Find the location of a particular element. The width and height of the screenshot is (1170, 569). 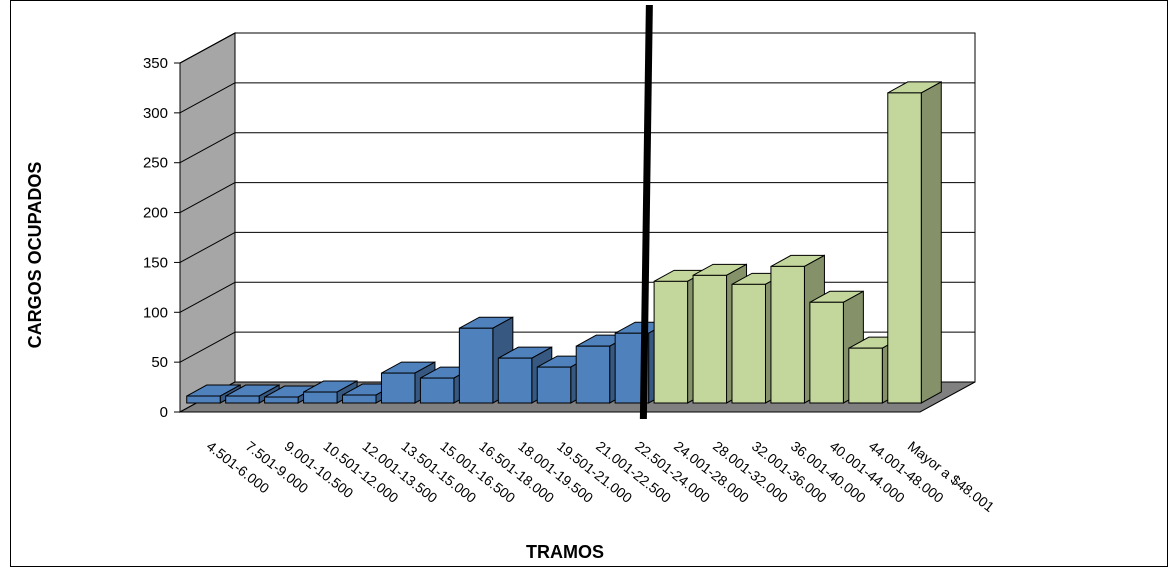

y-tick-label: 50 is located at coordinates (159, 362).